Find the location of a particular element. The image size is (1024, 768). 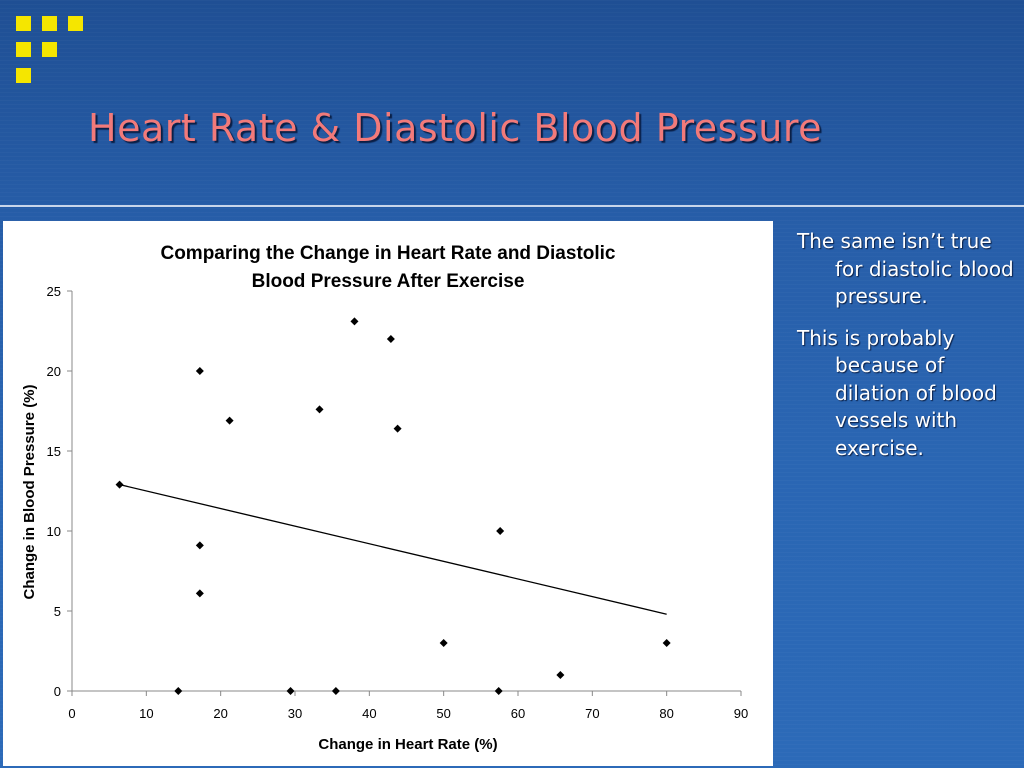

title-divider is located at coordinates (512, 206).